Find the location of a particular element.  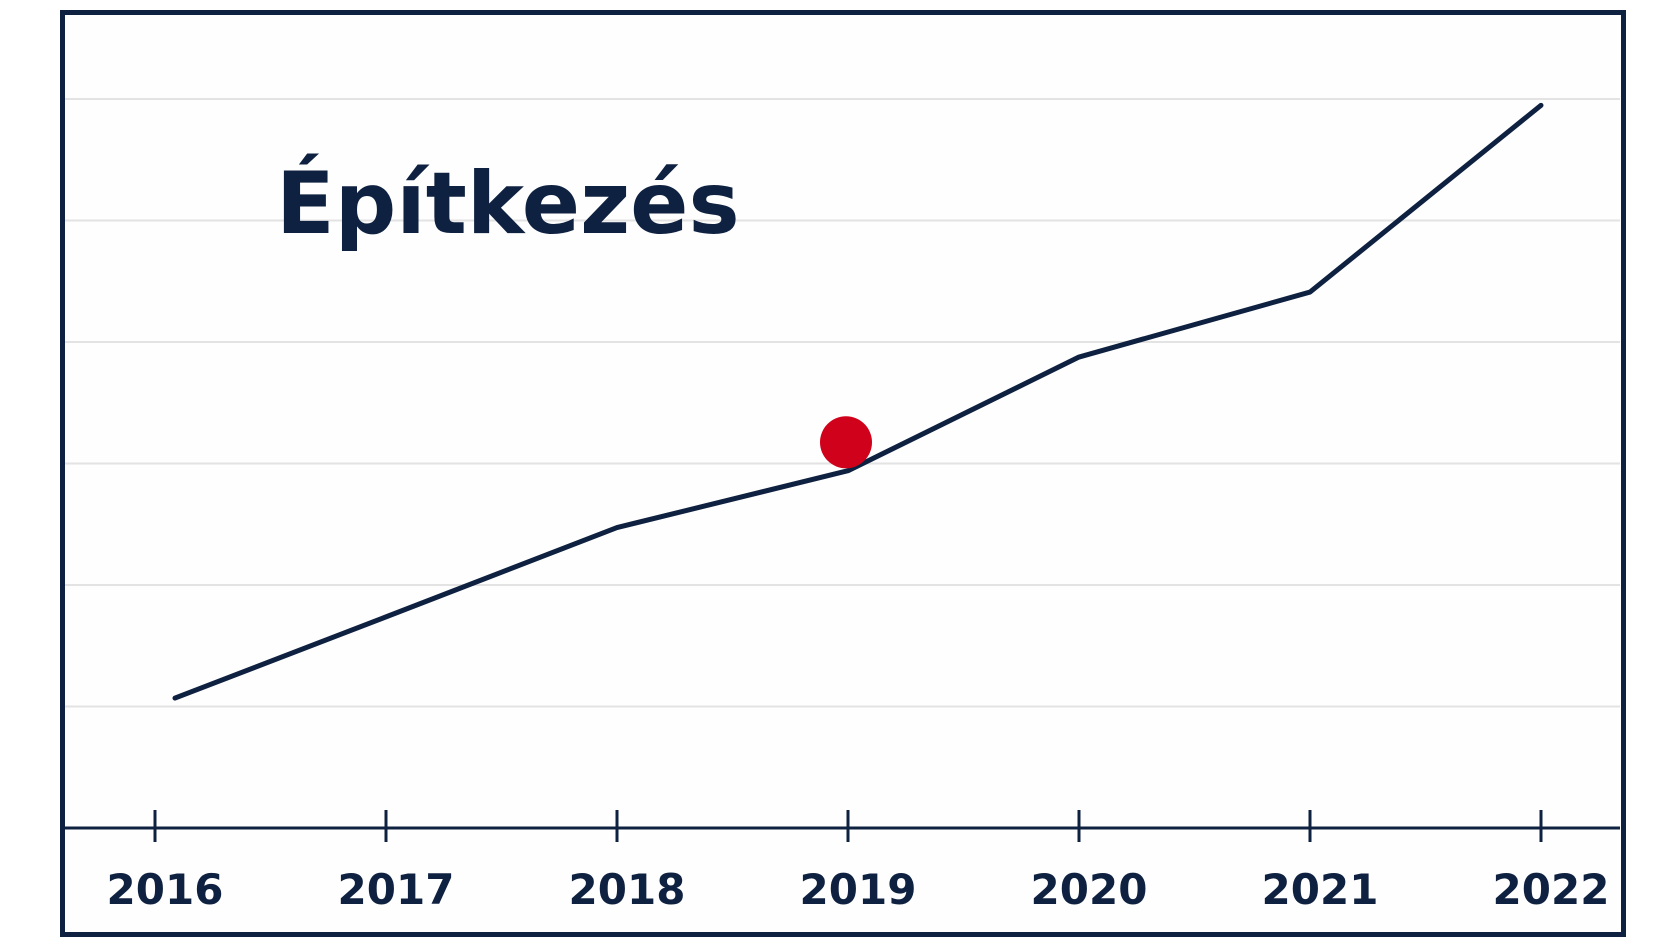

x-tick-label: 2018 is located at coordinates (627, 889).